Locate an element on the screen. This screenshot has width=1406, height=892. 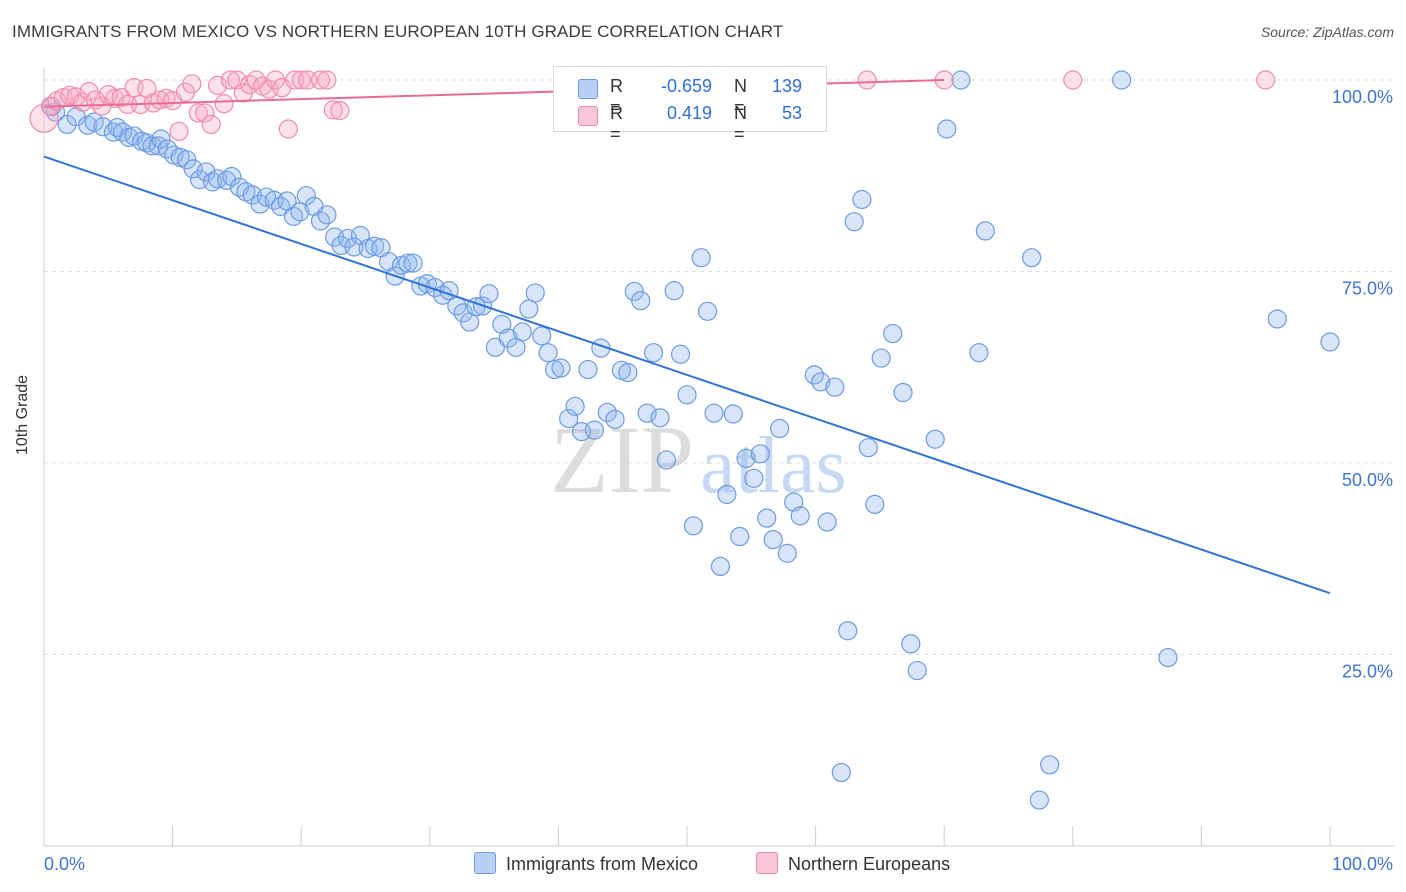
bottom-legend-label-mexico: Immigrants from Mexico is located at coordinates (602, 864).